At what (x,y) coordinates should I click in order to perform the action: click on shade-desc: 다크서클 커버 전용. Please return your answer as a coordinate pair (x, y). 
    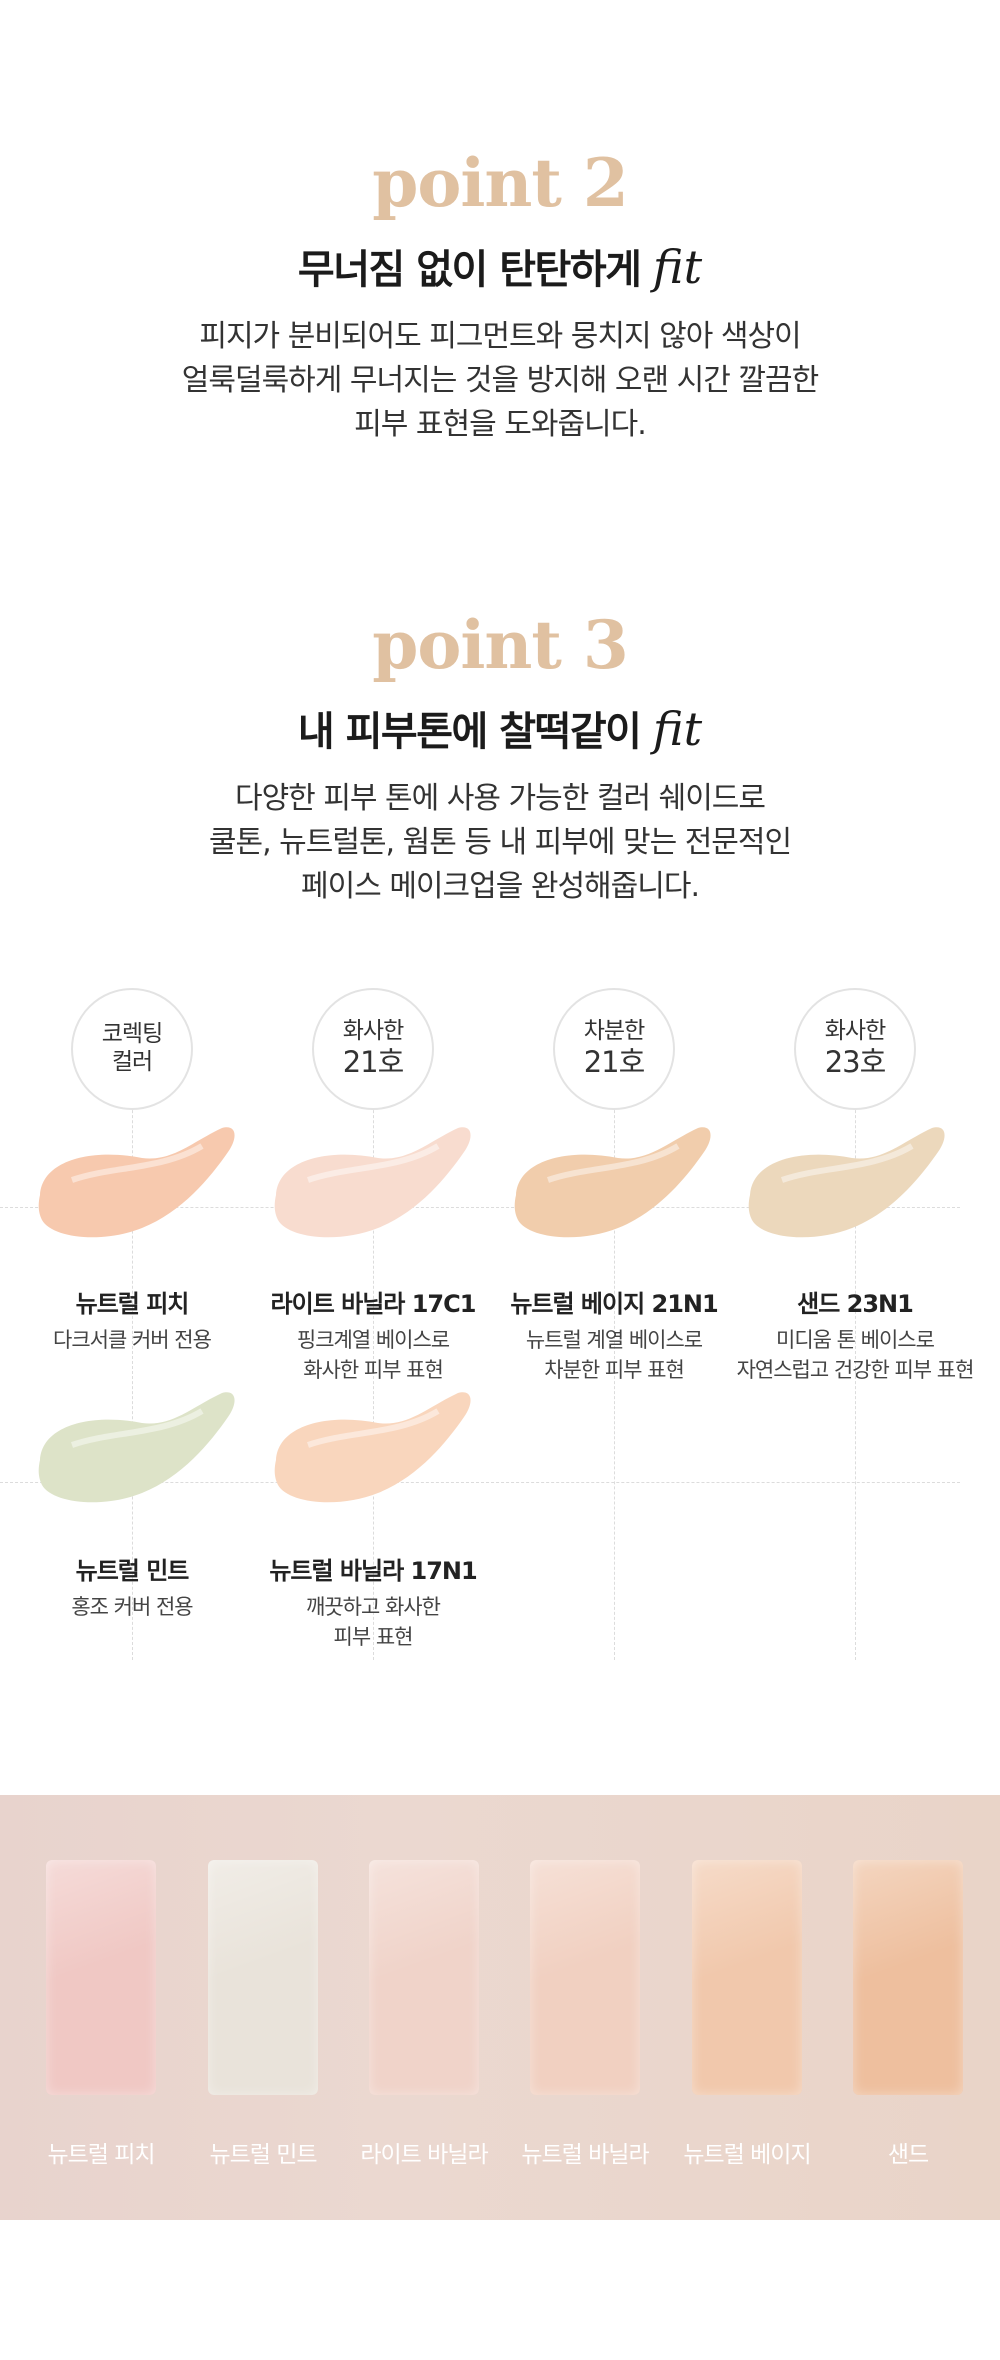
    Looking at the image, I should click on (132, 1340).